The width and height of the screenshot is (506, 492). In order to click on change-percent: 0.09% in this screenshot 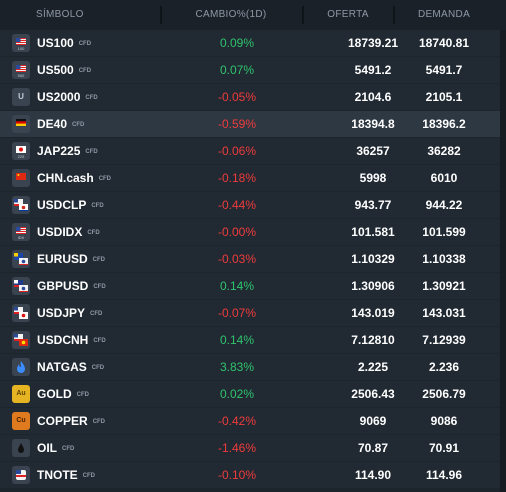, I will do `click(237, 43)`.